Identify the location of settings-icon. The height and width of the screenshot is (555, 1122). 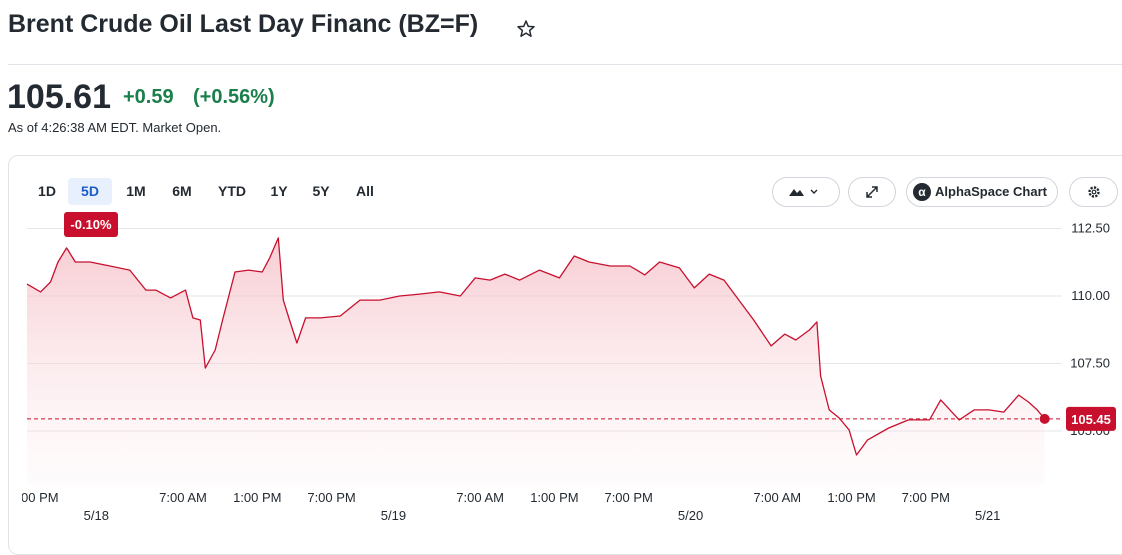
(1094, 192).